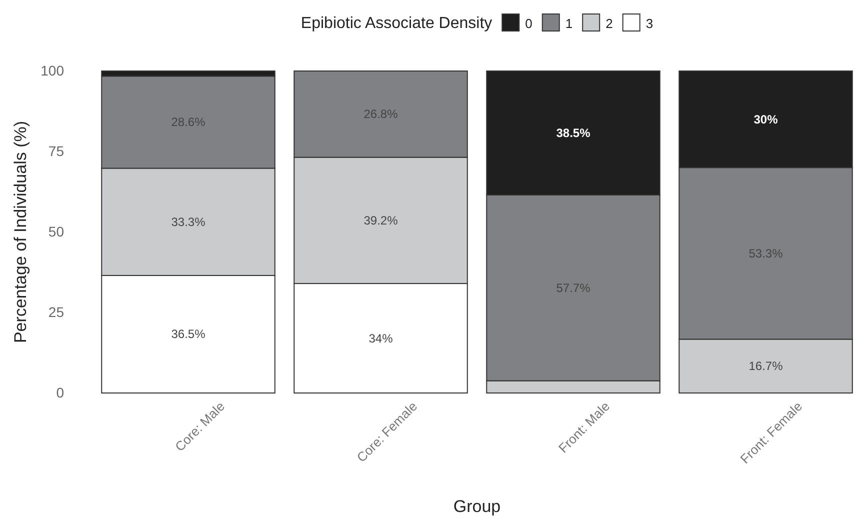  What do you see at coordinates (52, 70) in the screenshot?
I see `y-tick-label: 100` at bounding box center [52, 70].